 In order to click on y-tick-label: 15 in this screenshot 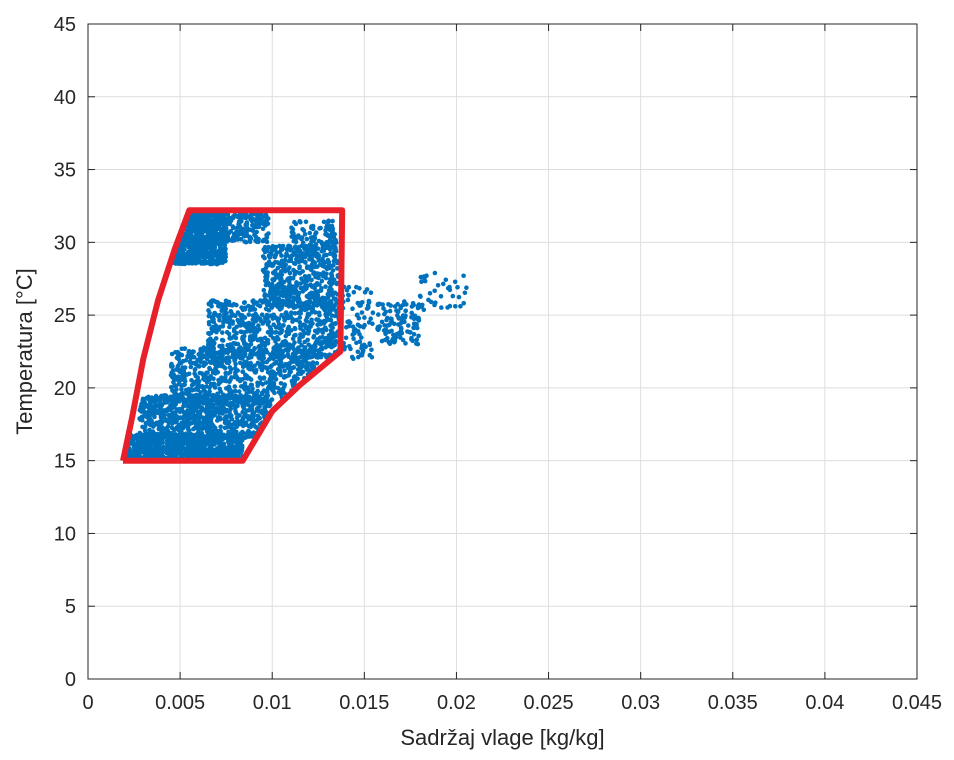, I will do `click(65, 462)`.